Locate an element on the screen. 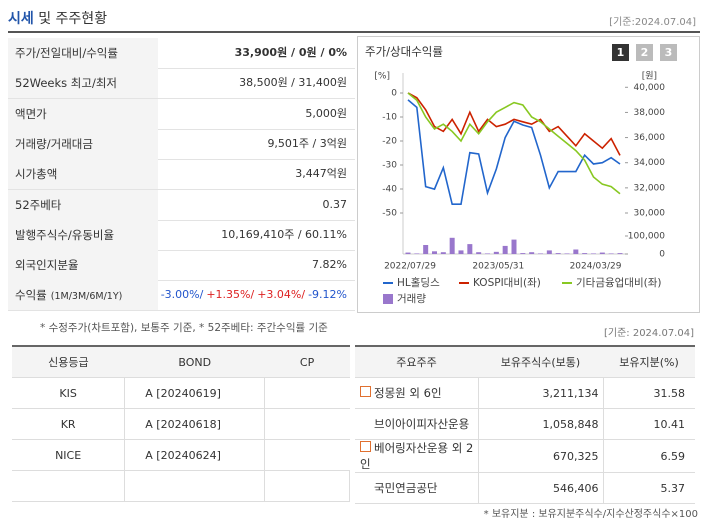 The height and width of the screenshot is (525, 702). holders-note: * 보유지분 : 보유지분주식수/지수산정주식수×100 is located at coordinates (590, 514).